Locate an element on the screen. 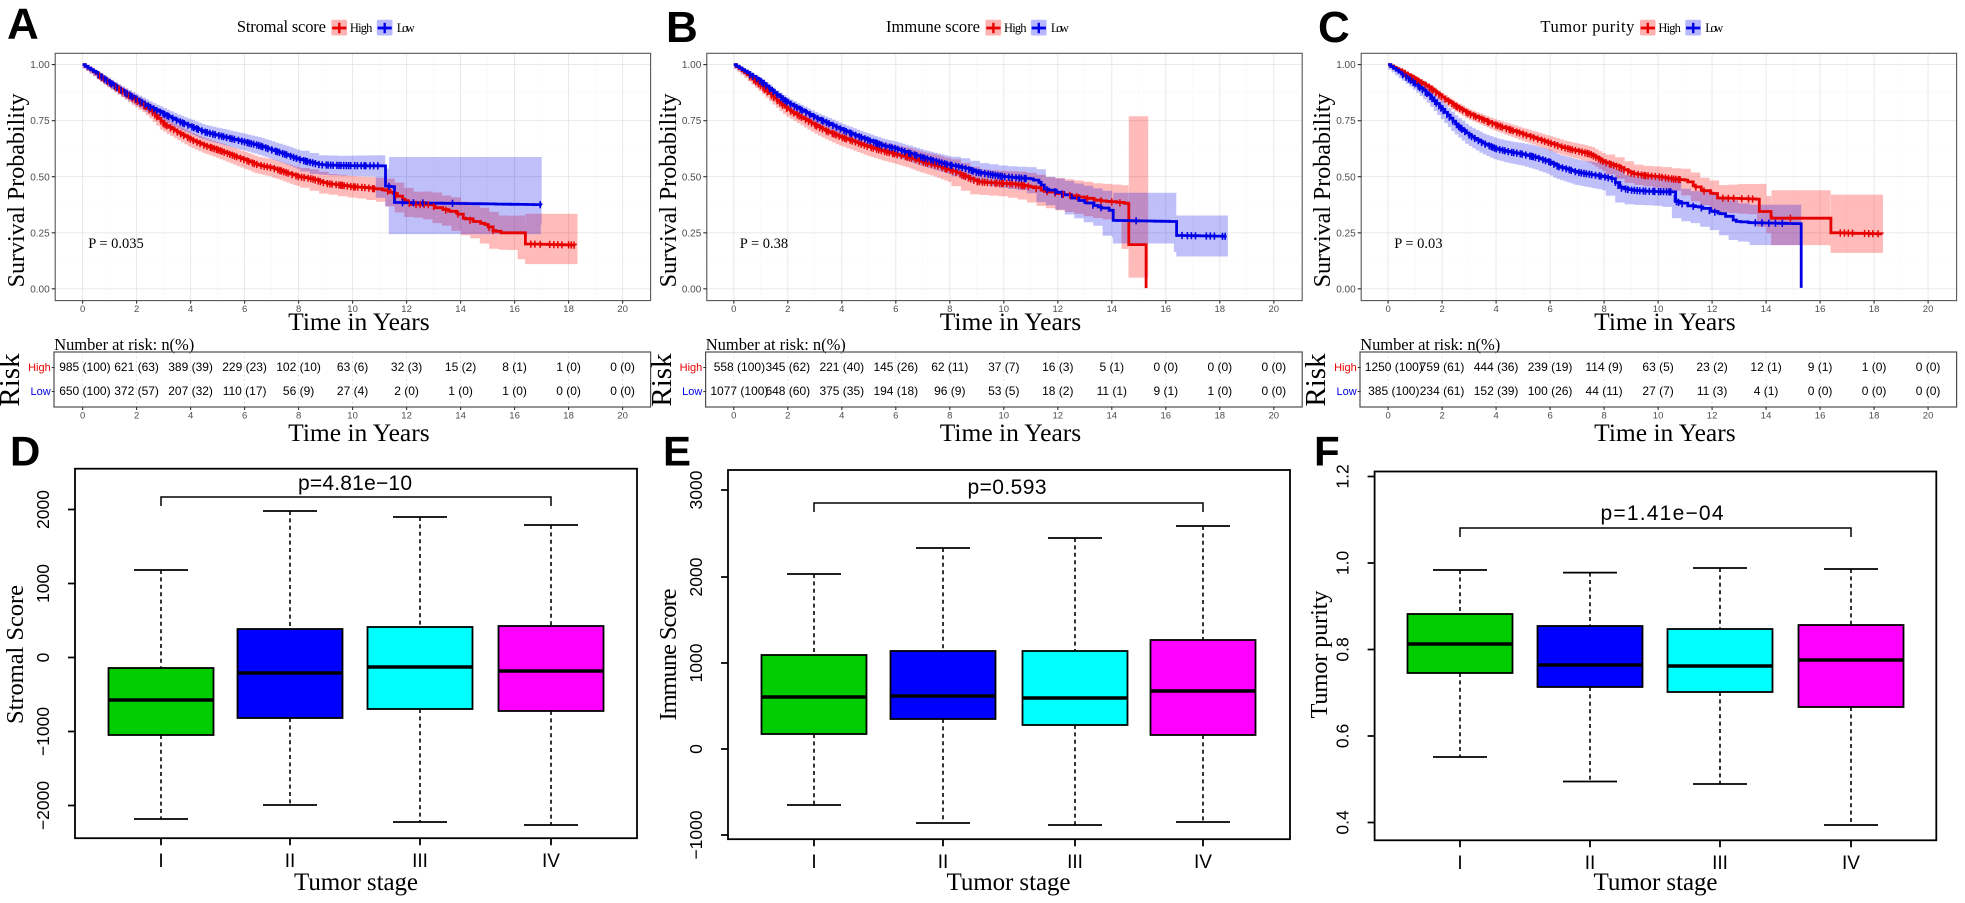  svg-text: 558 (100) is located at coordinates (739, 367).